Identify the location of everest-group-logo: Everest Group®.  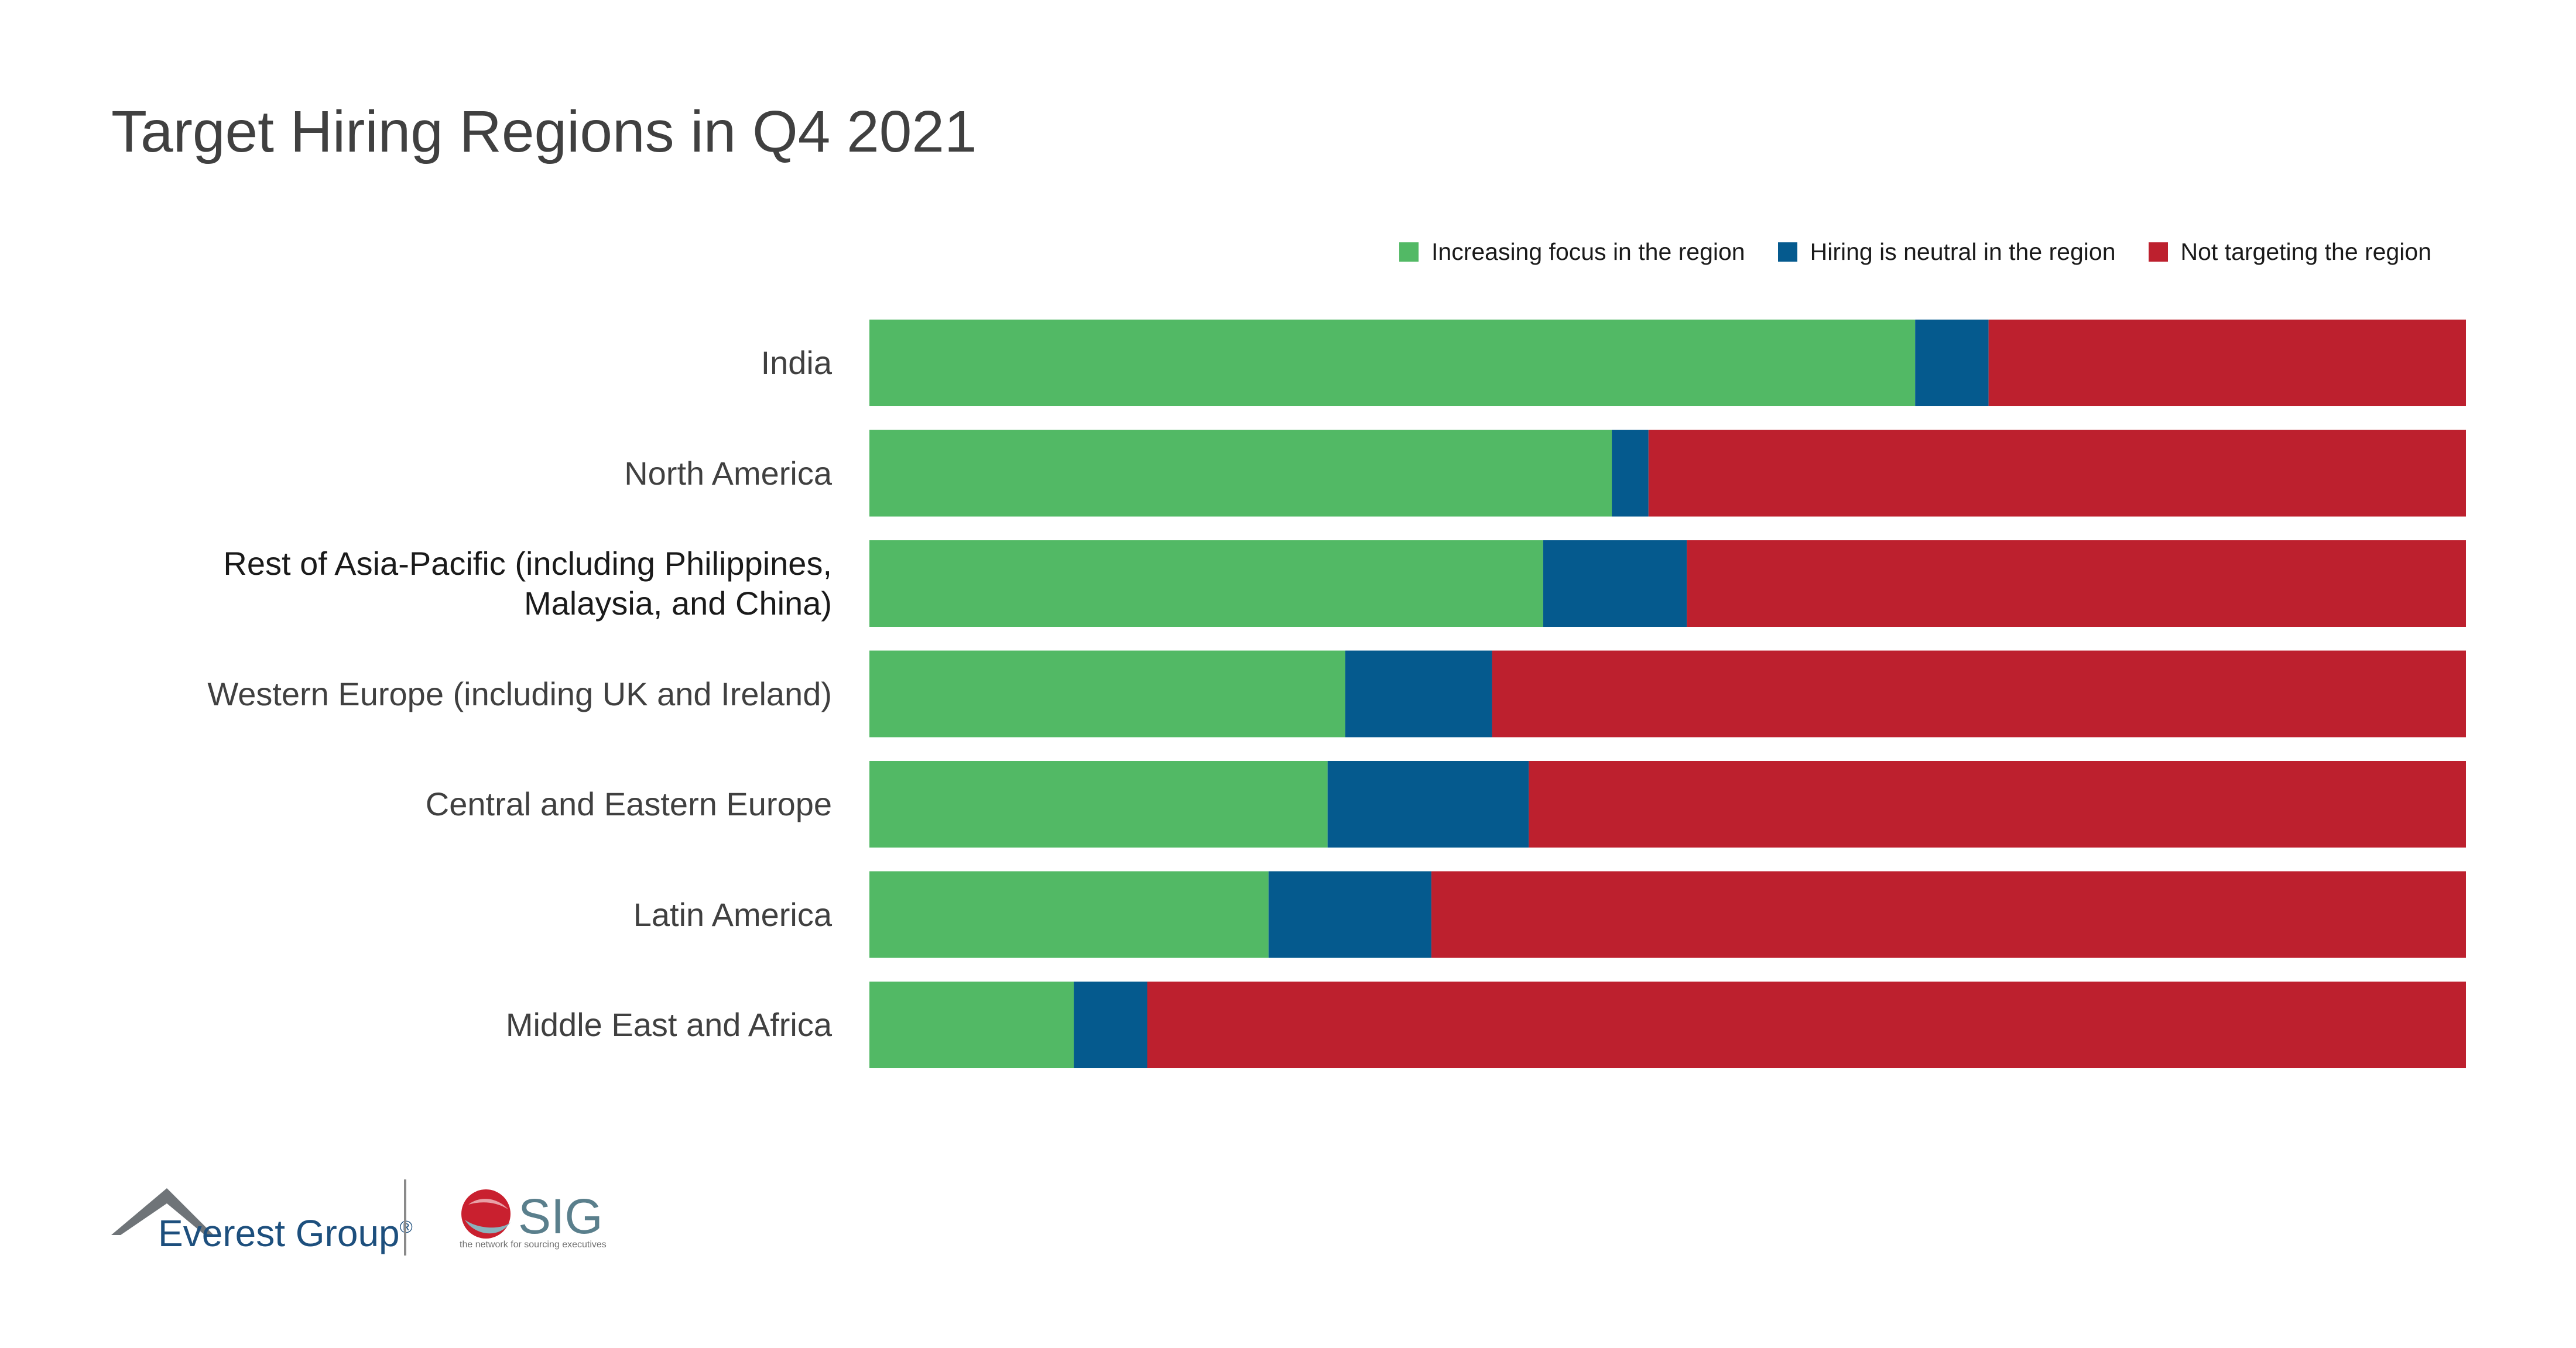
(262, 1220).